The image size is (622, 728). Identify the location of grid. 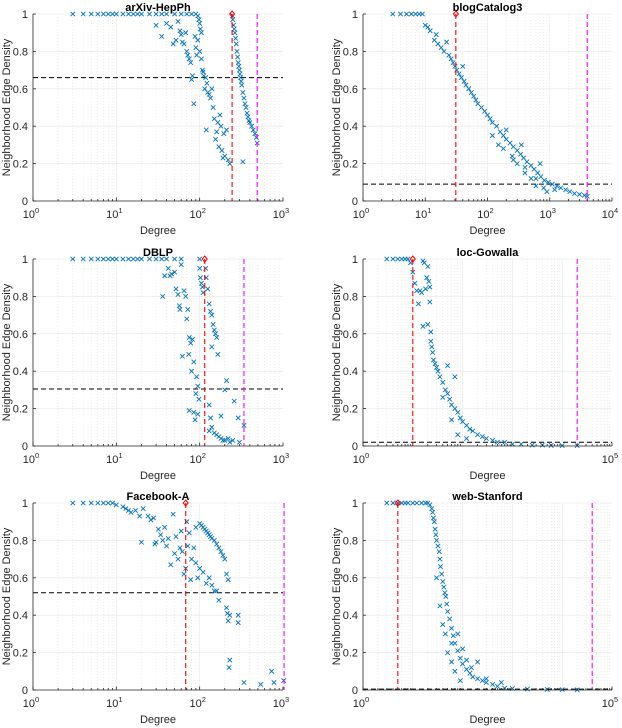
(158, 352).